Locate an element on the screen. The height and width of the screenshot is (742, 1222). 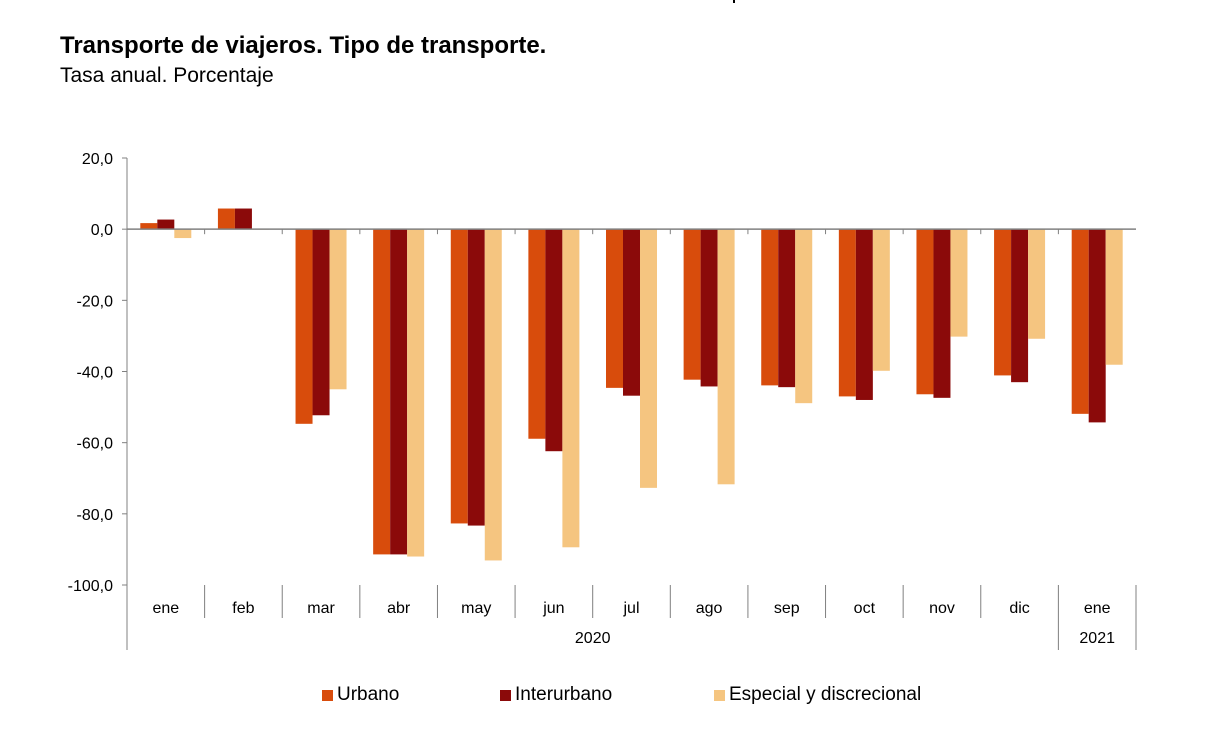
legend-label-interurbano: Interurbano is located at coordinates (564, 694).